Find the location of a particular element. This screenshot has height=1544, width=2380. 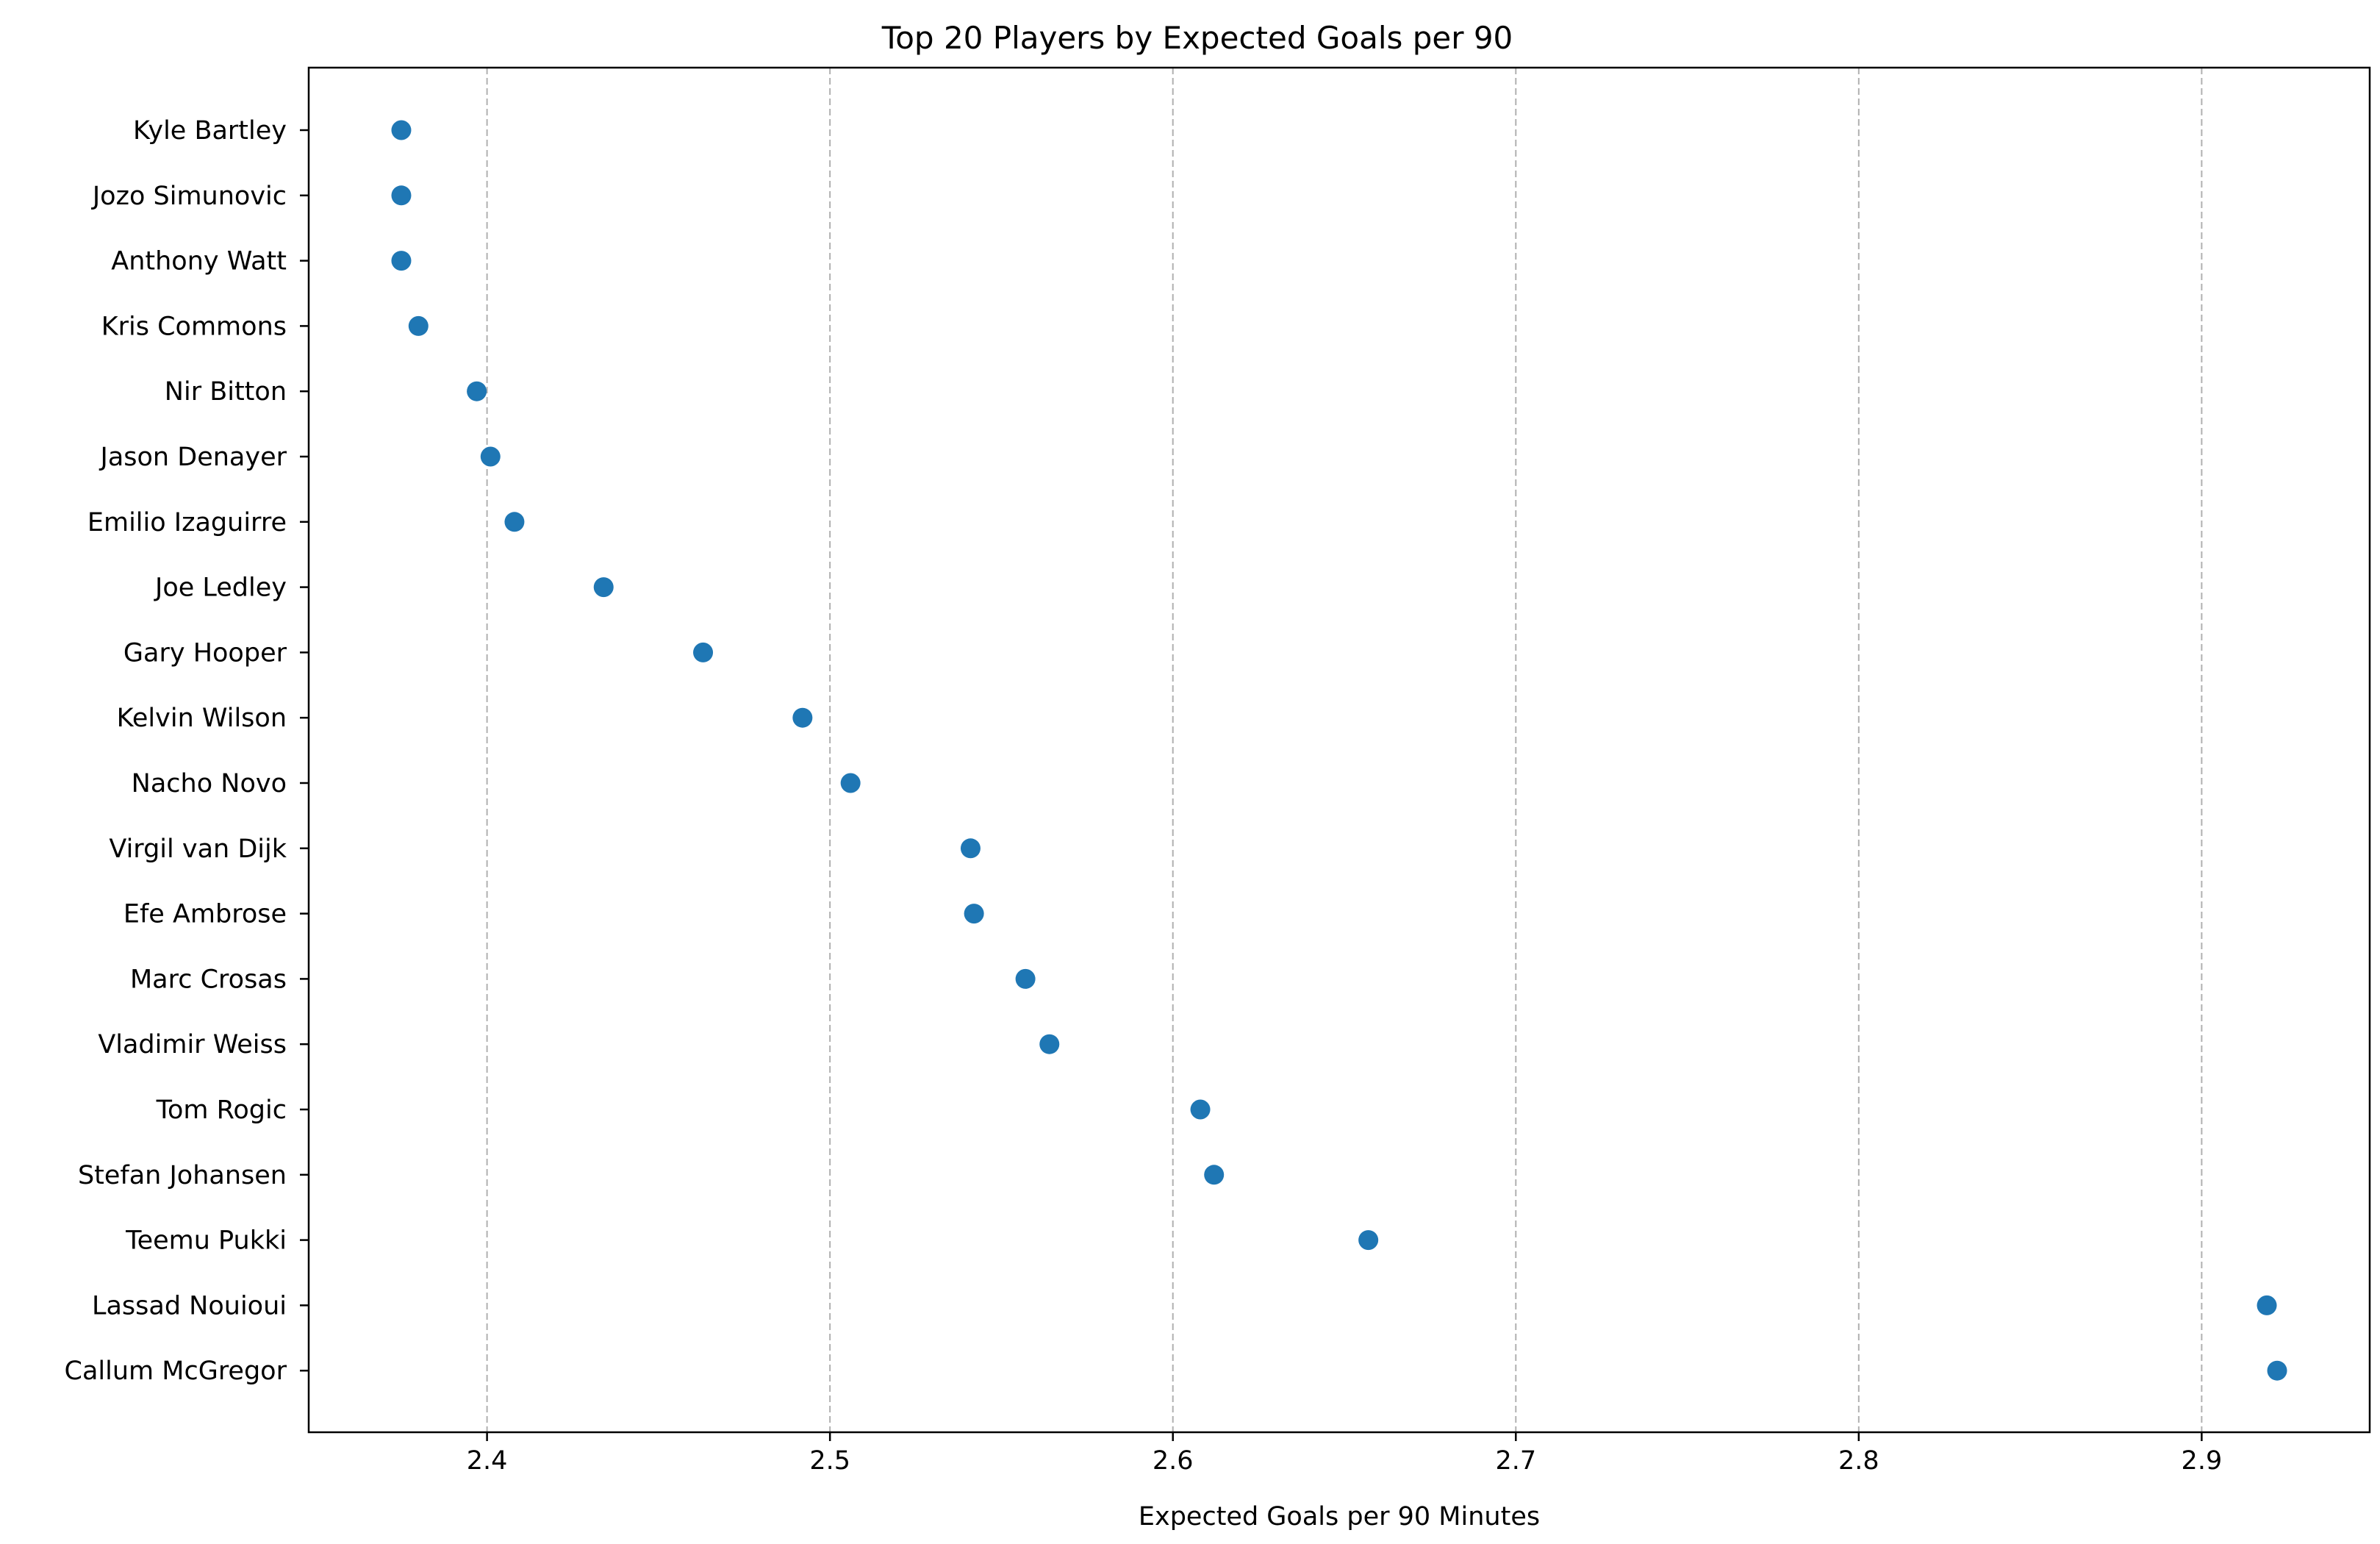

x-tick-label: 2.8 is located at coordinates (1859, 1461).